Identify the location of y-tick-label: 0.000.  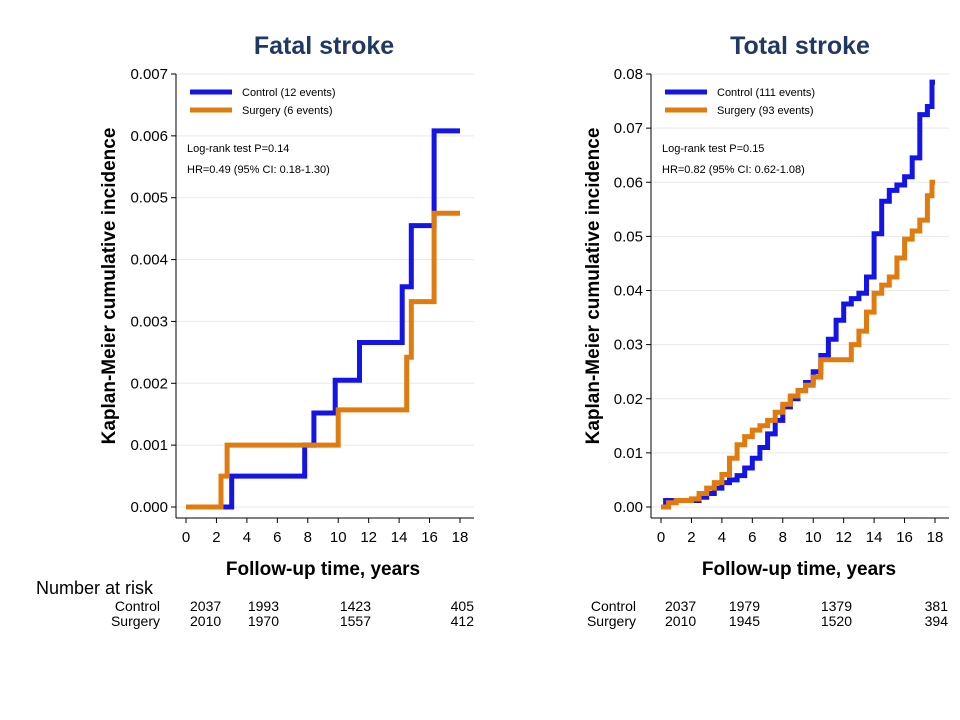
(149, 507).